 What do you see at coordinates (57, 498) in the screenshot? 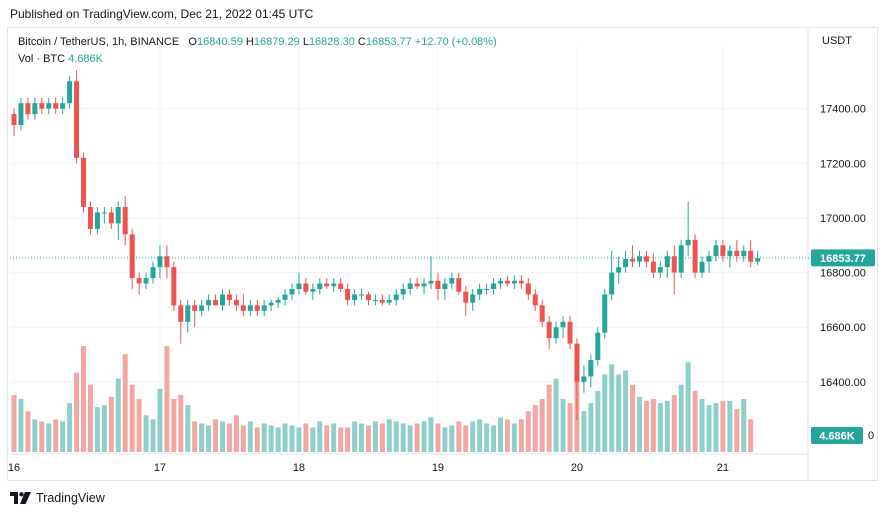
I see `tradingview-brand: TradingView` at bounding box center [57, 498].